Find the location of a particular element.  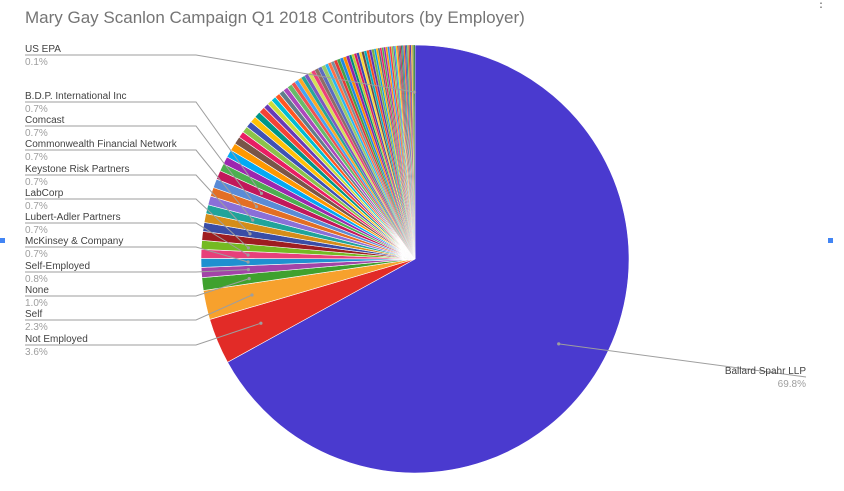

slice-label-commonwealth-financial-network: Commonwealth Financial Network is located at coordinates (101, 144).